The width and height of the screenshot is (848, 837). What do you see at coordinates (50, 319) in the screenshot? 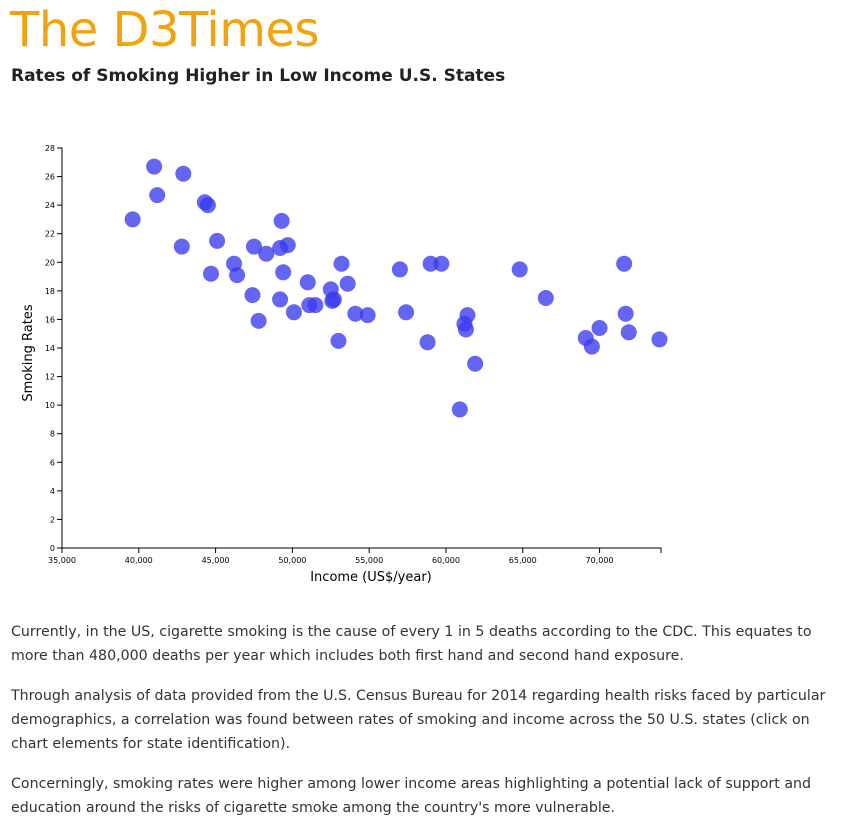
I see `y-tick-label: 16` at bounding box center [50, 319].